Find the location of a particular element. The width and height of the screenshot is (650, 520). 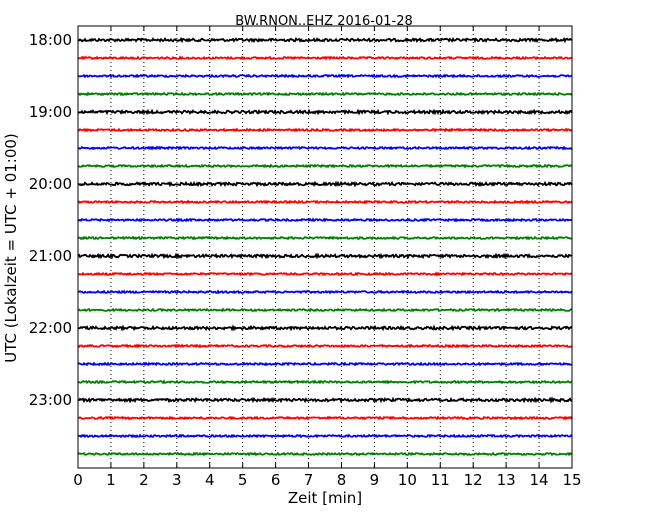

x-tick-label: 8 is located at coordinates (342, 480).